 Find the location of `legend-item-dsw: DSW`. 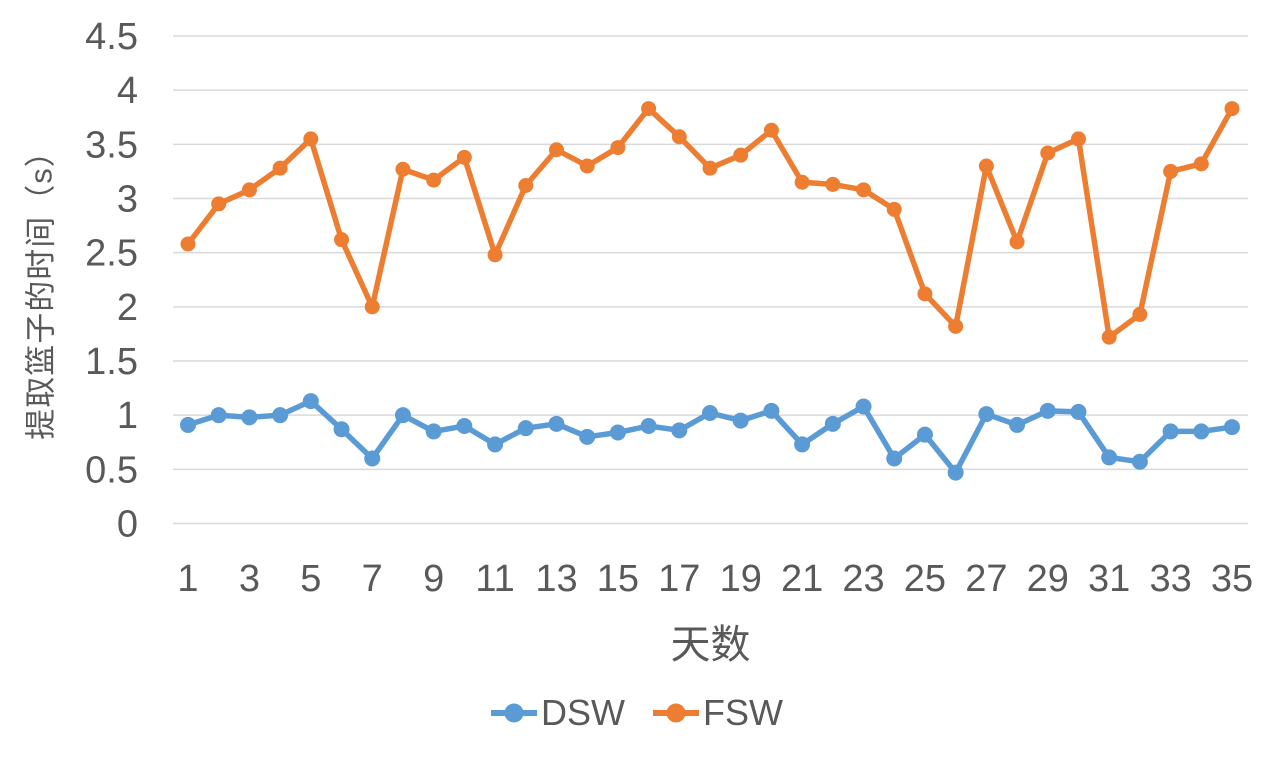

legend-item-dsw: DSW is located at coordinates (558, 713).